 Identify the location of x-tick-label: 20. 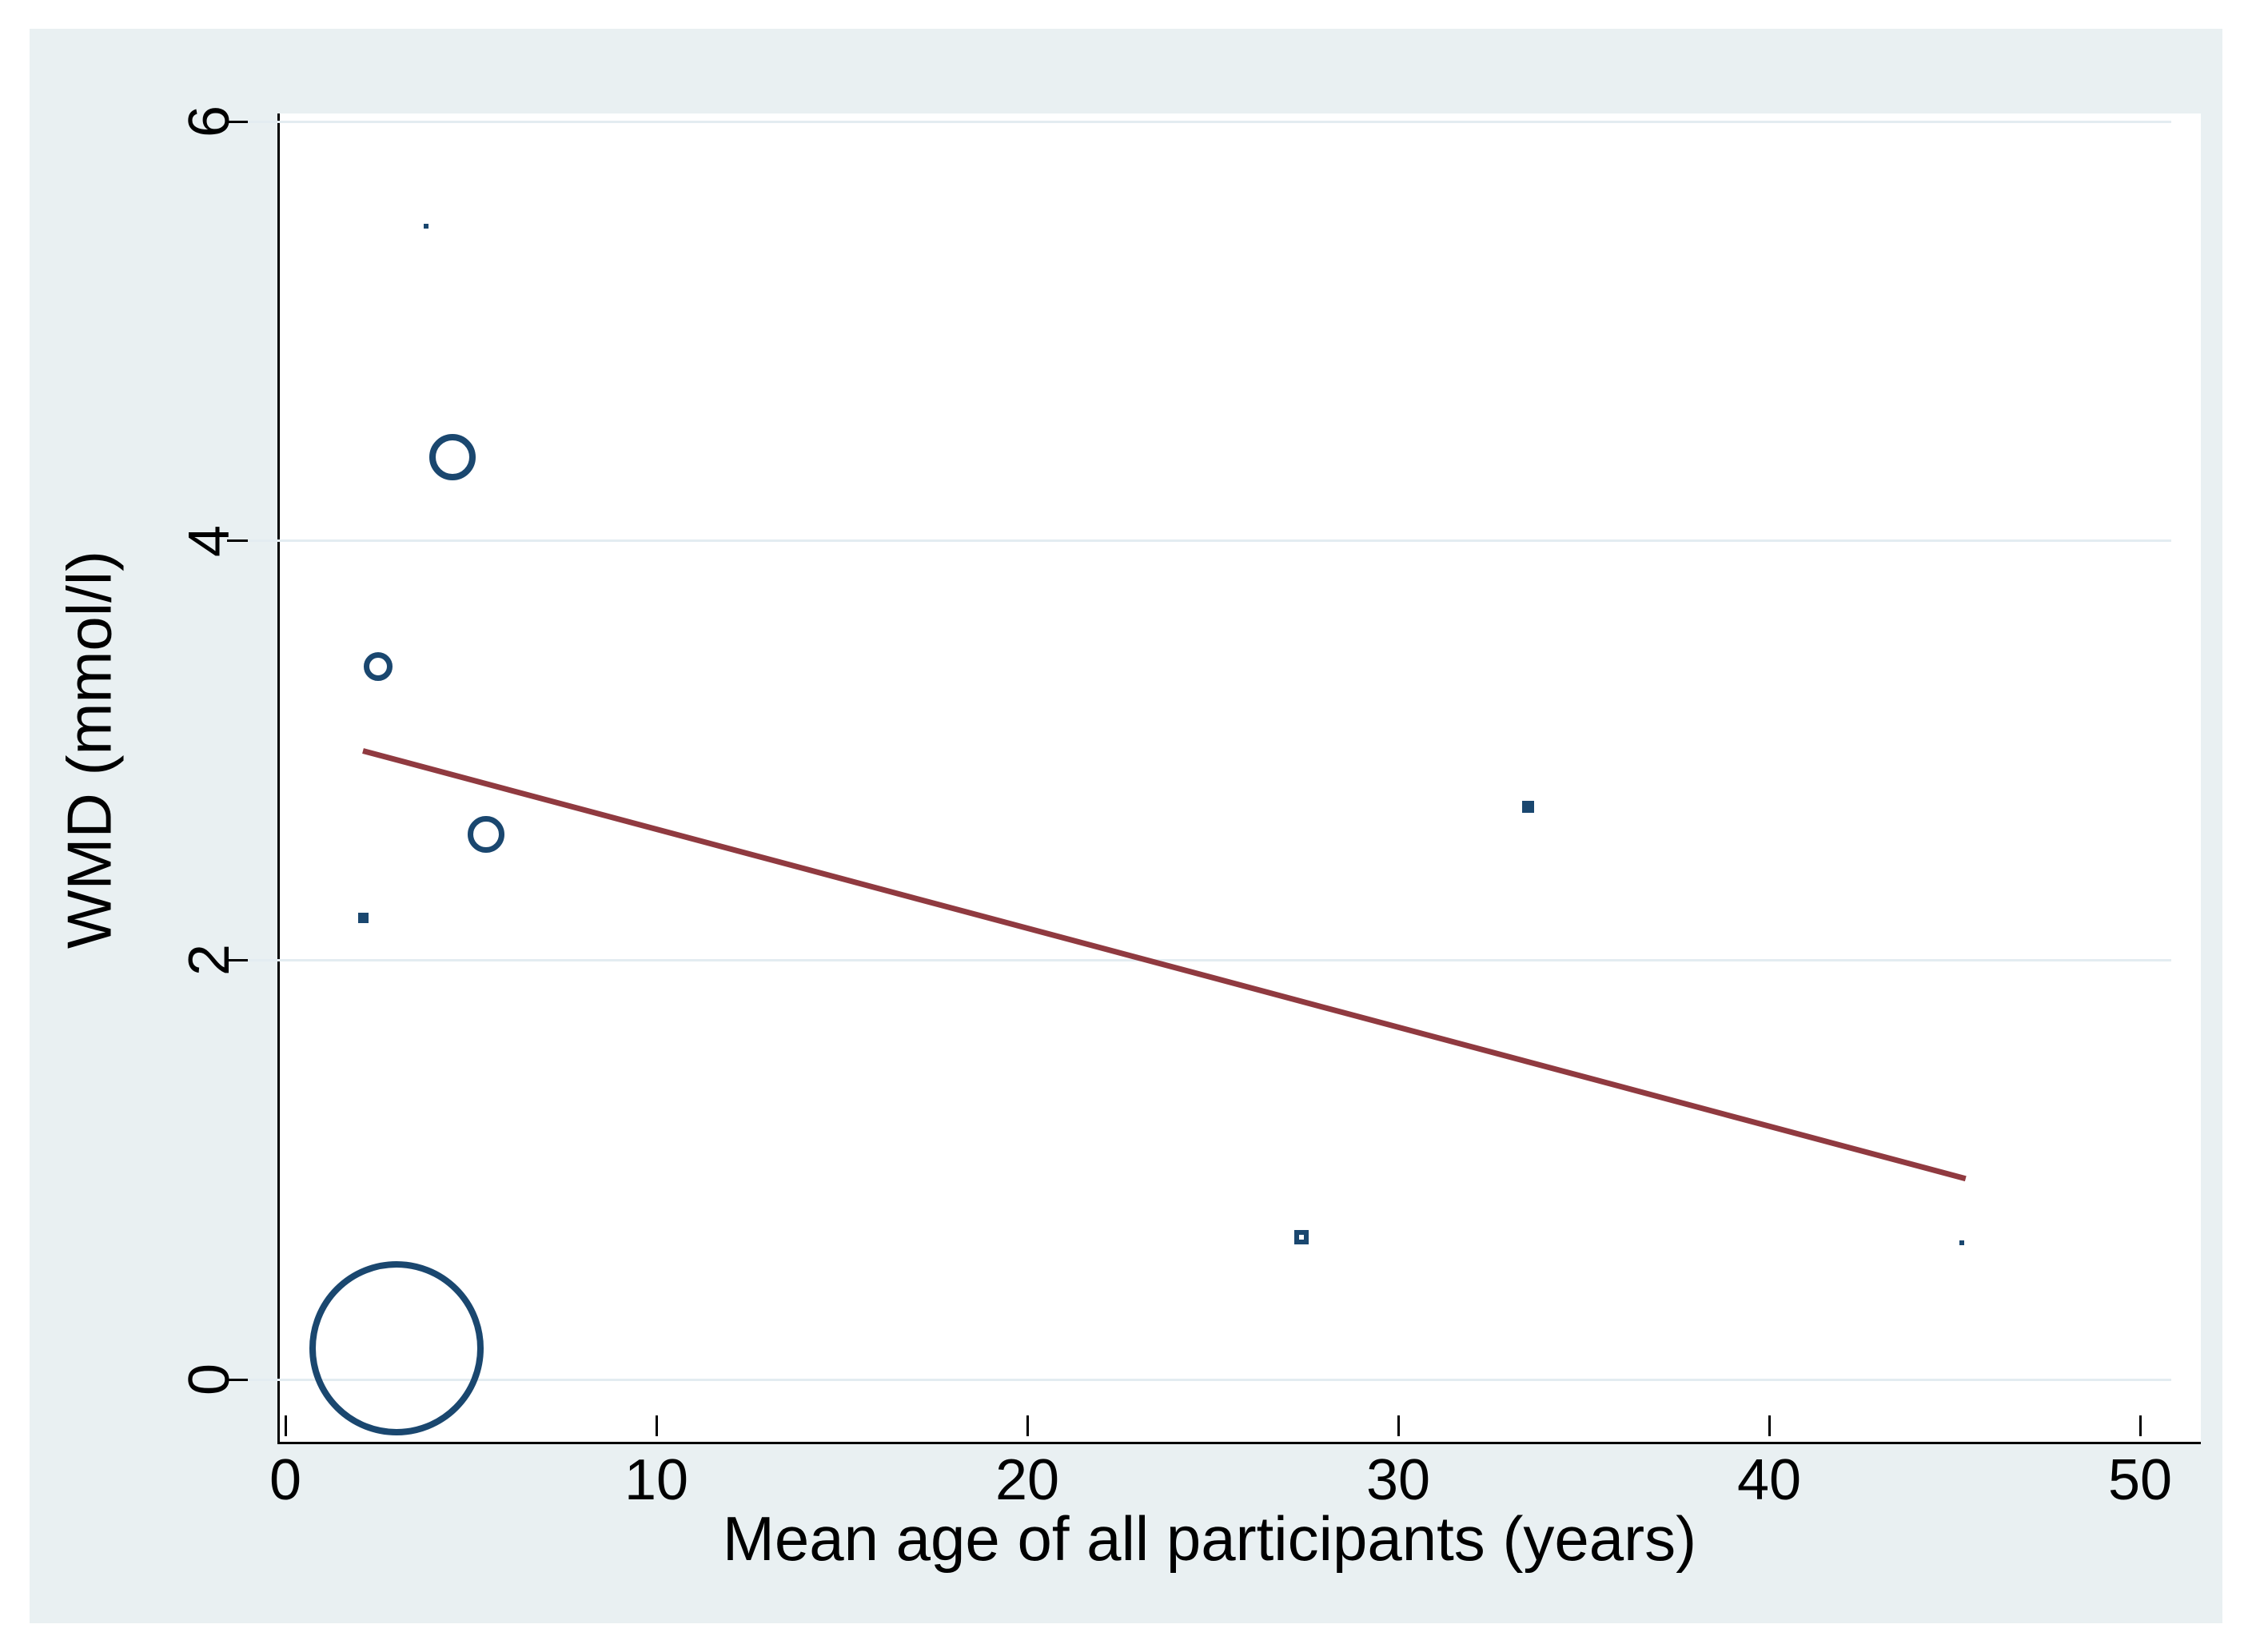
(1027, 1480).